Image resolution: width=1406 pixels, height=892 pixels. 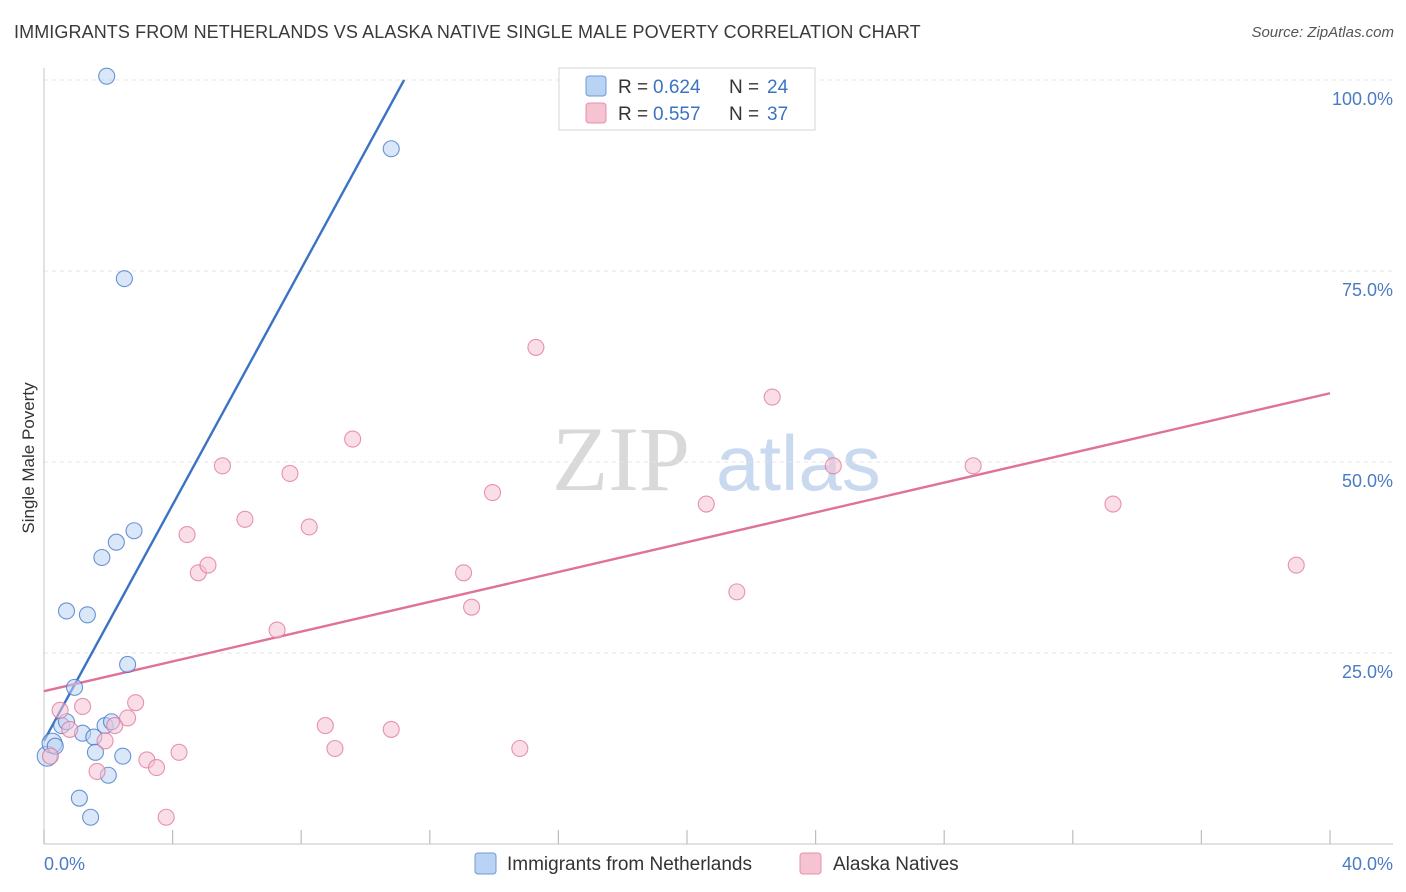 I want to click on legend-n-value-blue: 24, so click(x=778, y=87).